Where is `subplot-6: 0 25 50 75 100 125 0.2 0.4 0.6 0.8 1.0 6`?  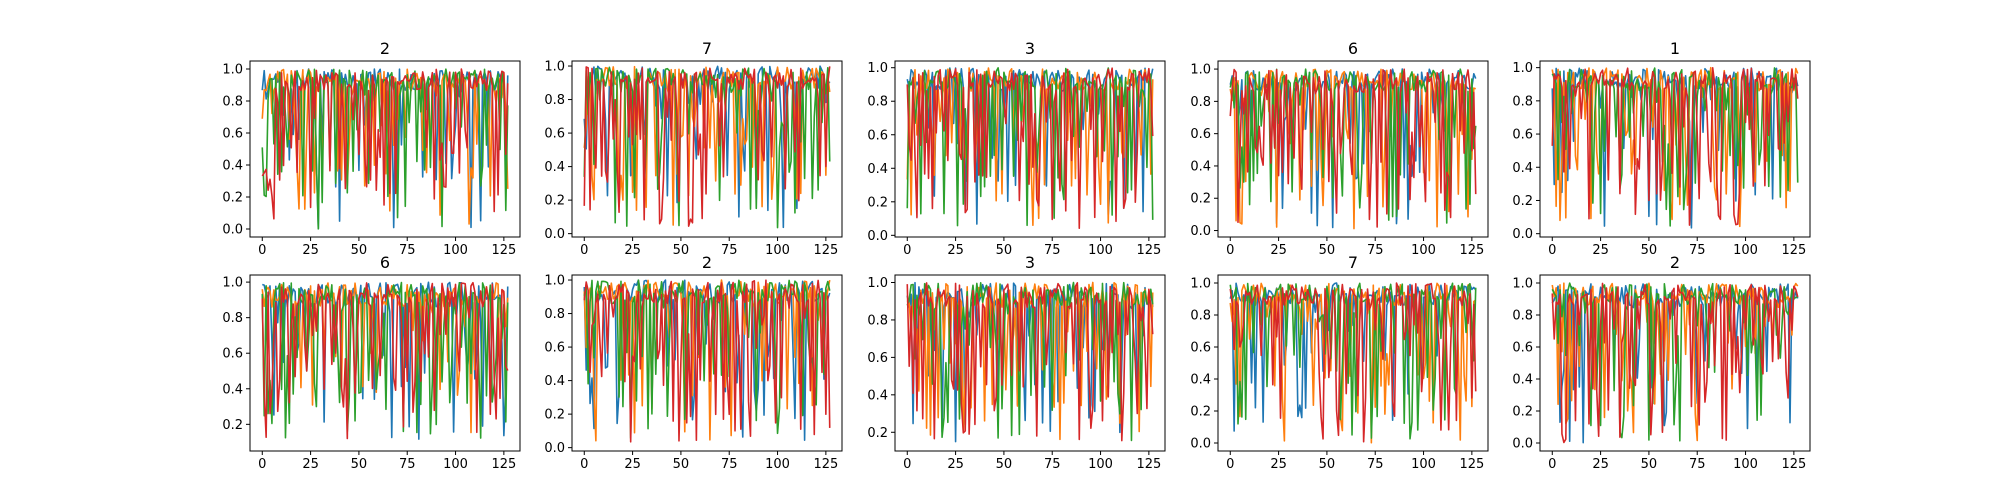
subplot-6: 0 25 50 75 100 125 0.2 0.4 0.6 0.8 1.0 6 is located at coordinates (371, 362).